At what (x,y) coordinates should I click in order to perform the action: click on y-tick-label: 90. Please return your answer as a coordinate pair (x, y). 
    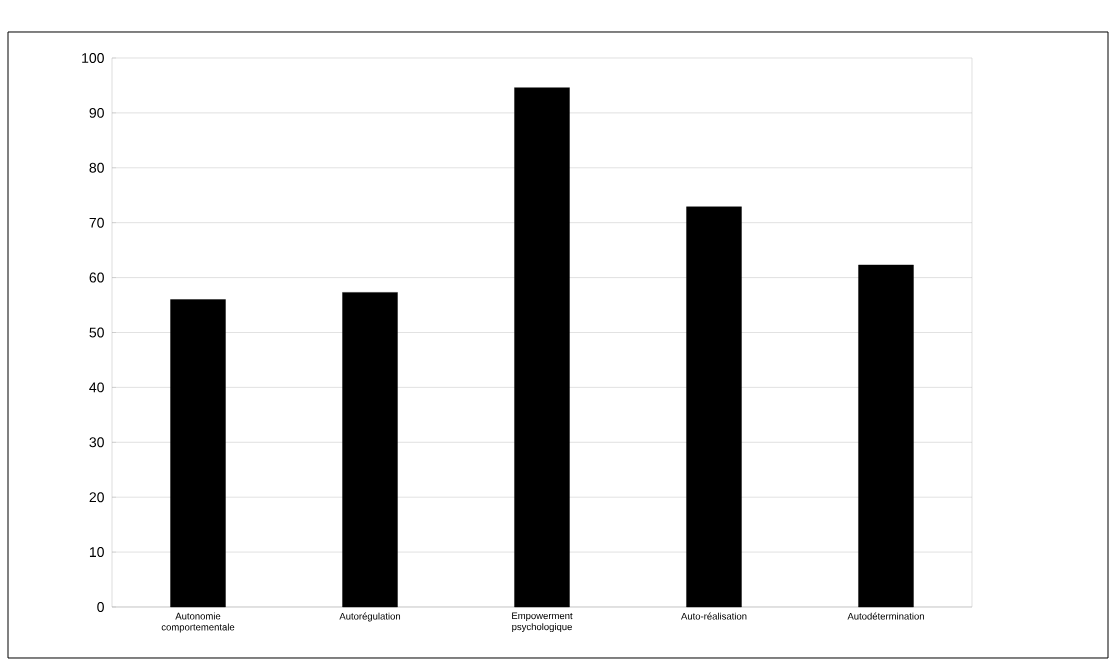
    Looking at the image, I should click on (96, 112).